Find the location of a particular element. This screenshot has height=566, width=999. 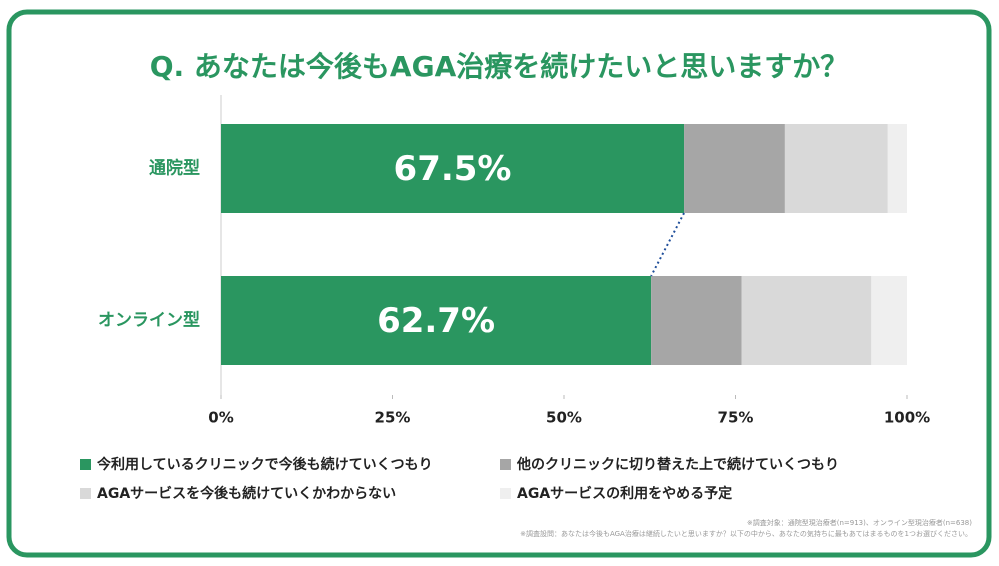

x-tick-label: 75% is located at coordinates (736, 418).